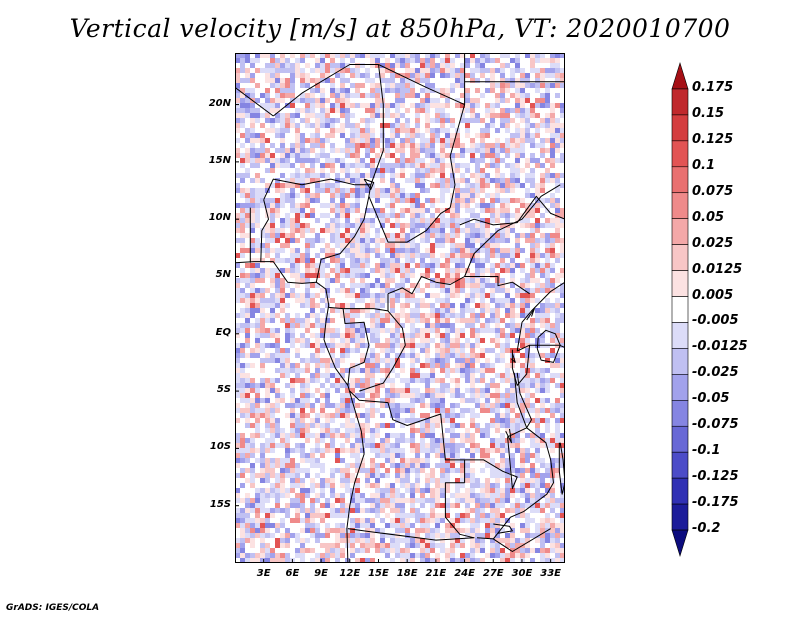 Image resolution: width=800 pixels, height=618 pixels. What do you see at coordinates (715, 425) in the screenshot?
I see `colorbar-tick-label: -0.075` at bounding box center [715, 425].